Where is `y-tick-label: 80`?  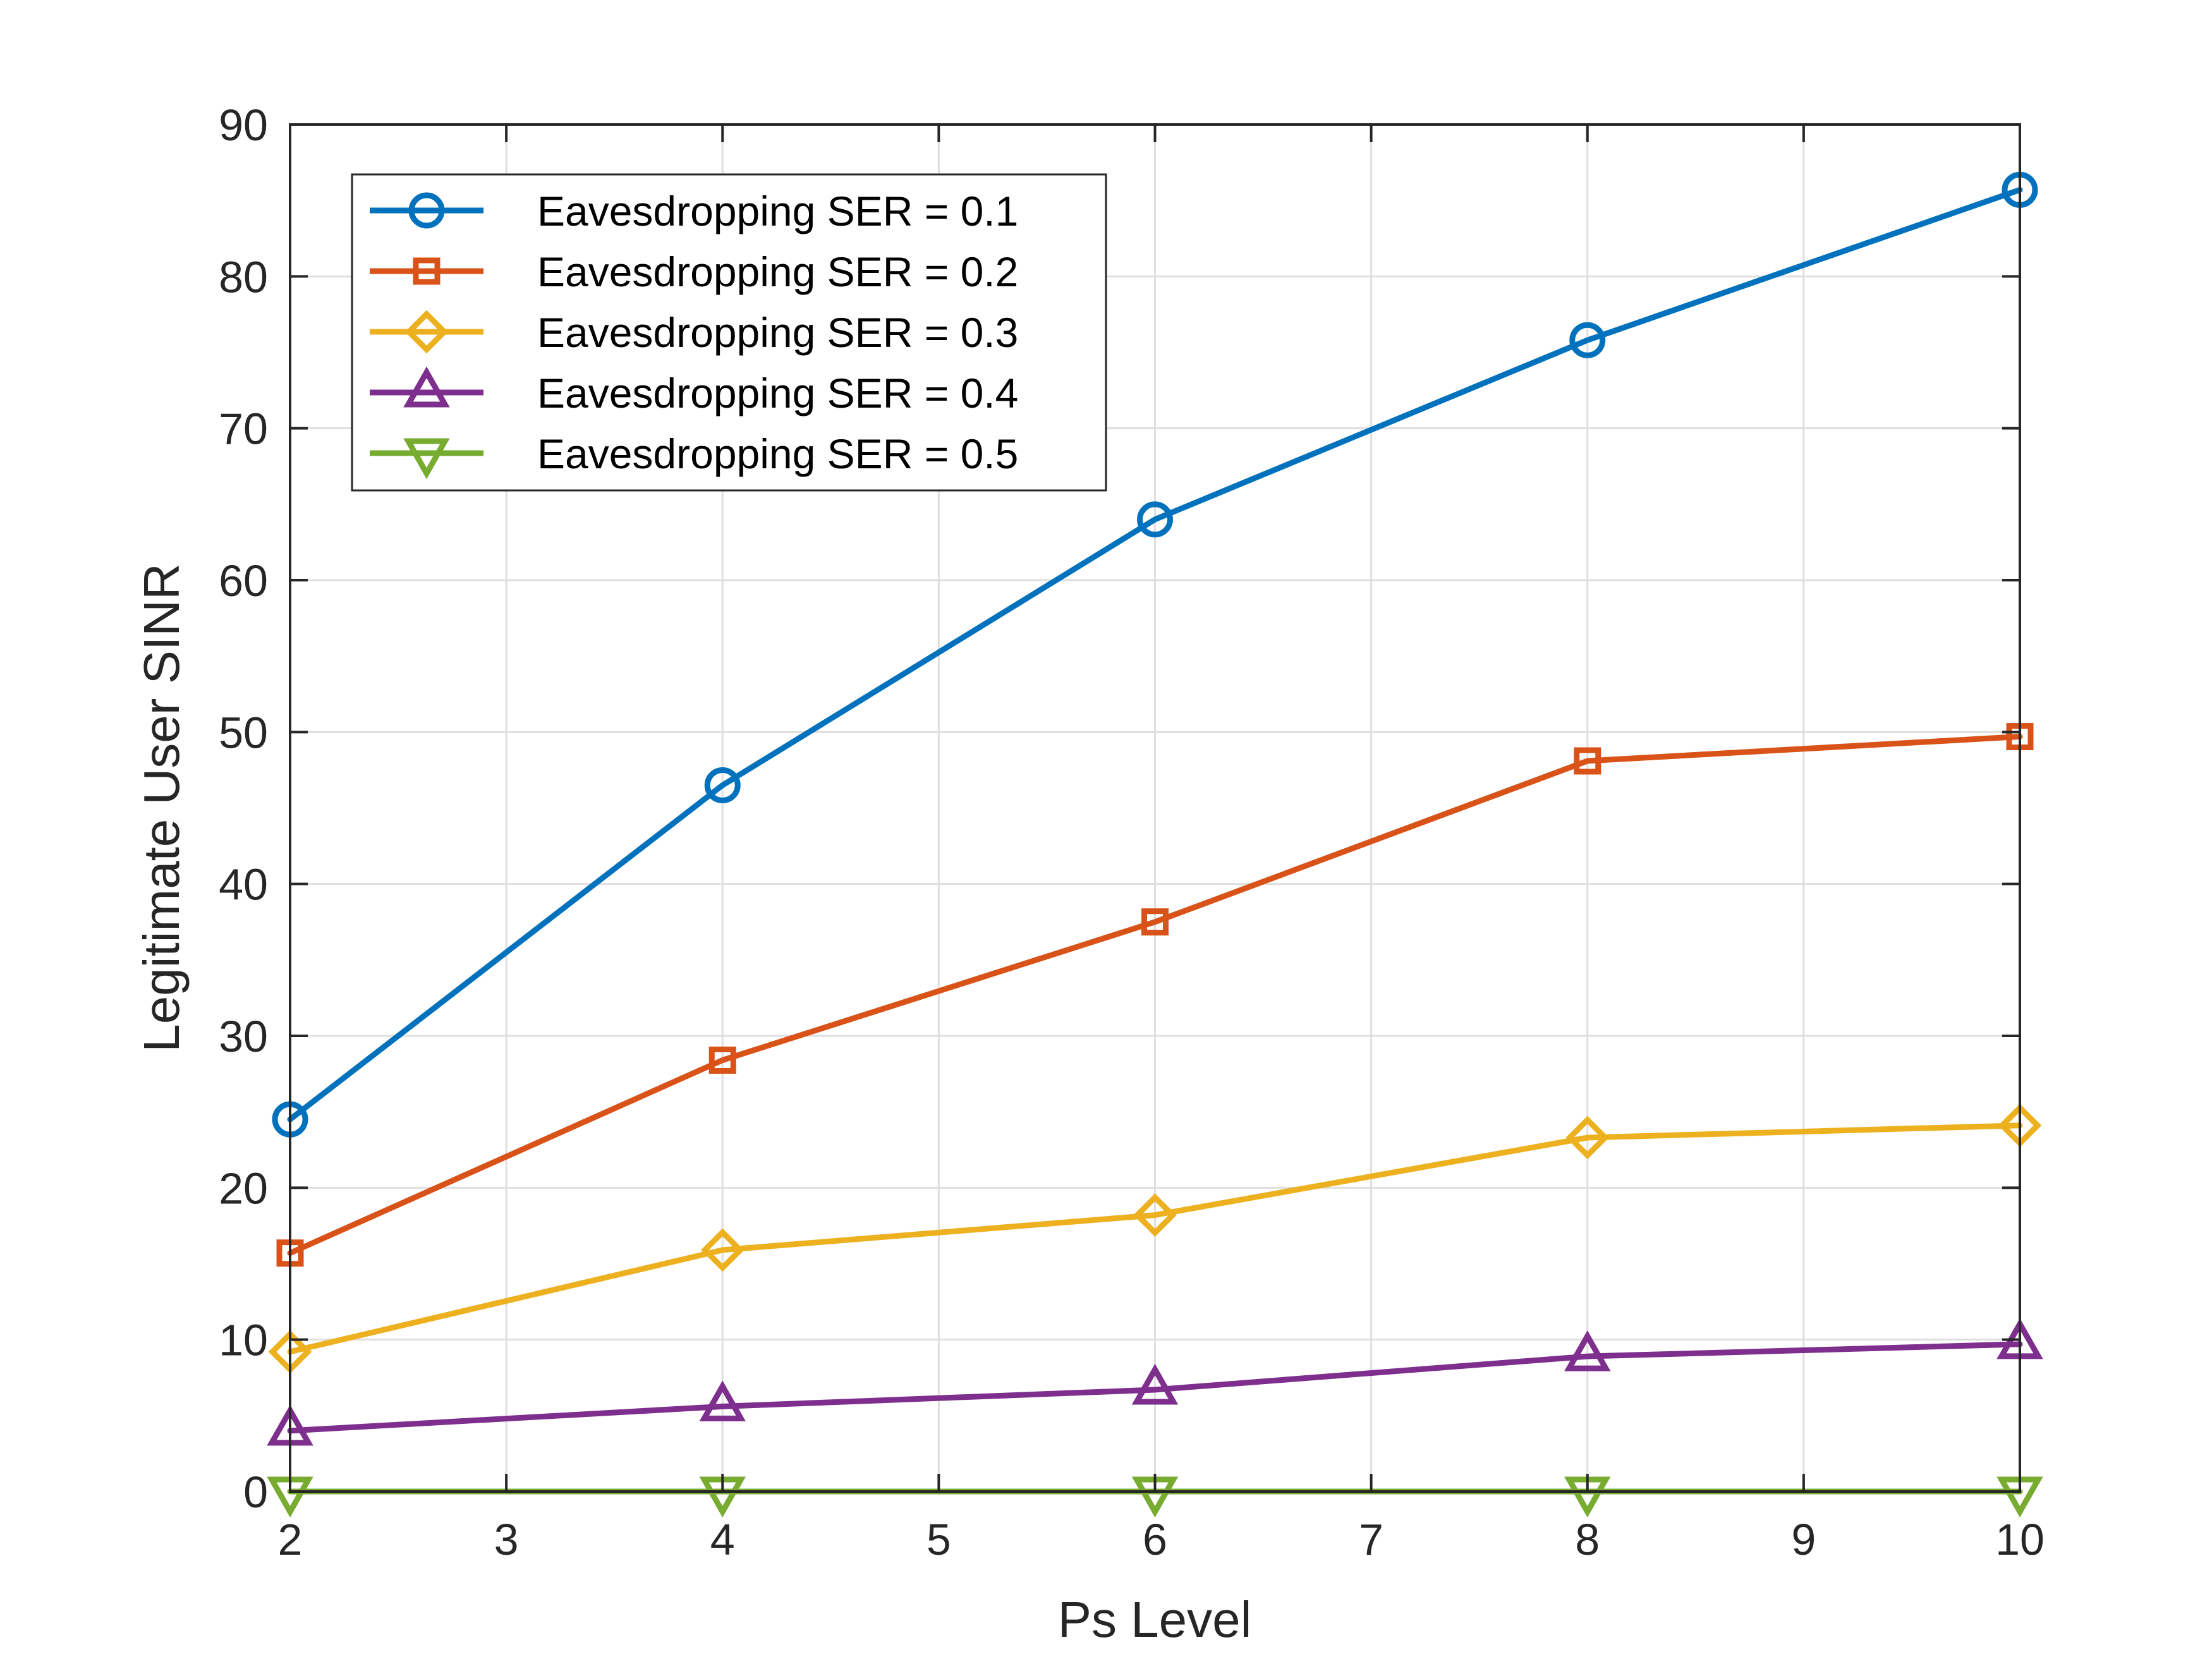 y-tick-label: 80 is located at coordinates (243, 276).